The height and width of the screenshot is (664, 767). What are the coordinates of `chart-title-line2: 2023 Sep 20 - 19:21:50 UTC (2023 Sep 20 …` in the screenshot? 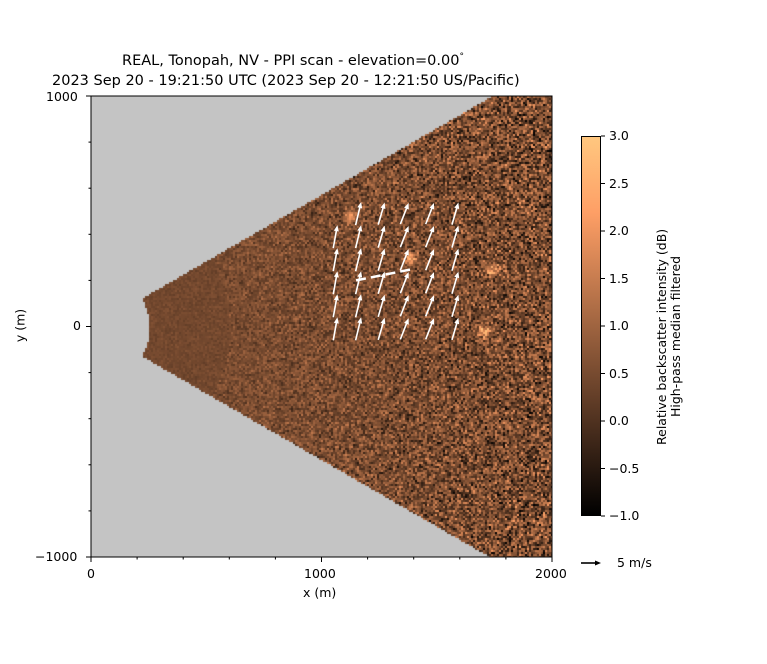 It's located at (286, 81).